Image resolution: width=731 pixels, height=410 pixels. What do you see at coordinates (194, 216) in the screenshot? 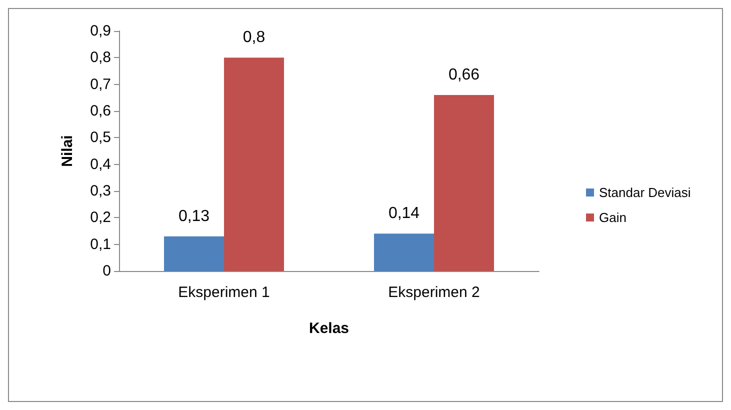
I see `data-label: 0,13` at bounding box center [194, 216].